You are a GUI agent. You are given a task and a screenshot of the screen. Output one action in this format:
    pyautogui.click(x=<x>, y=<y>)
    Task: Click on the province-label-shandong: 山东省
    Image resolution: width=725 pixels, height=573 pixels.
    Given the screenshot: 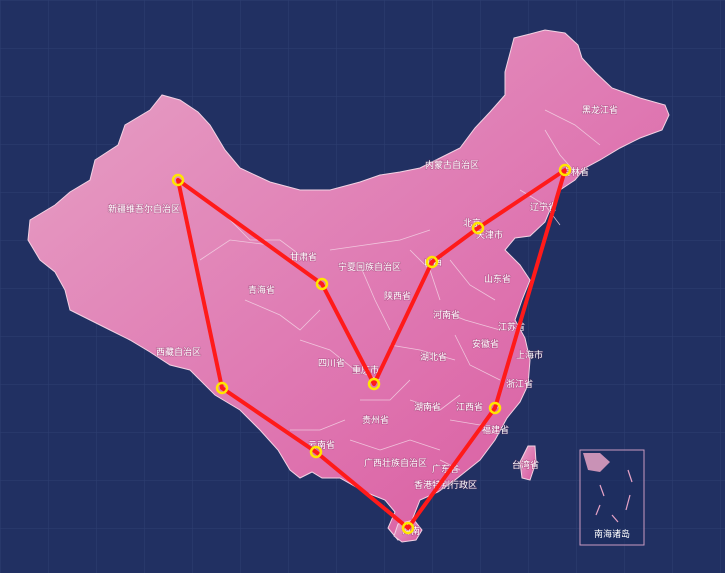 What is the action you would take?
    pyautogui.click(x=497, y=279)
    